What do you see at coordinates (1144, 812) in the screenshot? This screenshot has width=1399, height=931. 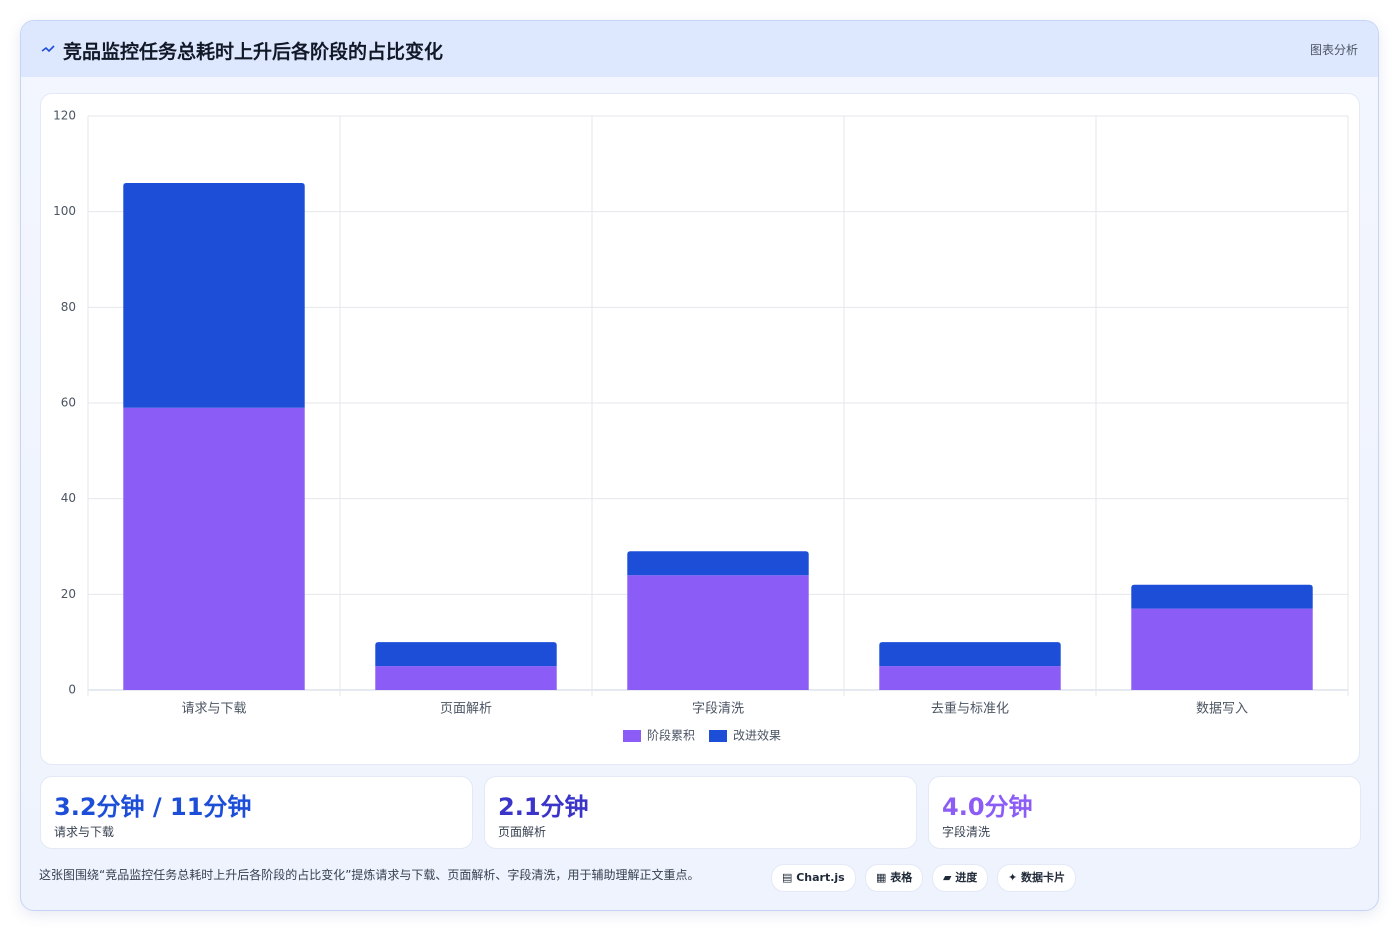 I see `stat-card: 4.0分钟字段清洗` at bounding box center [1144, 812].